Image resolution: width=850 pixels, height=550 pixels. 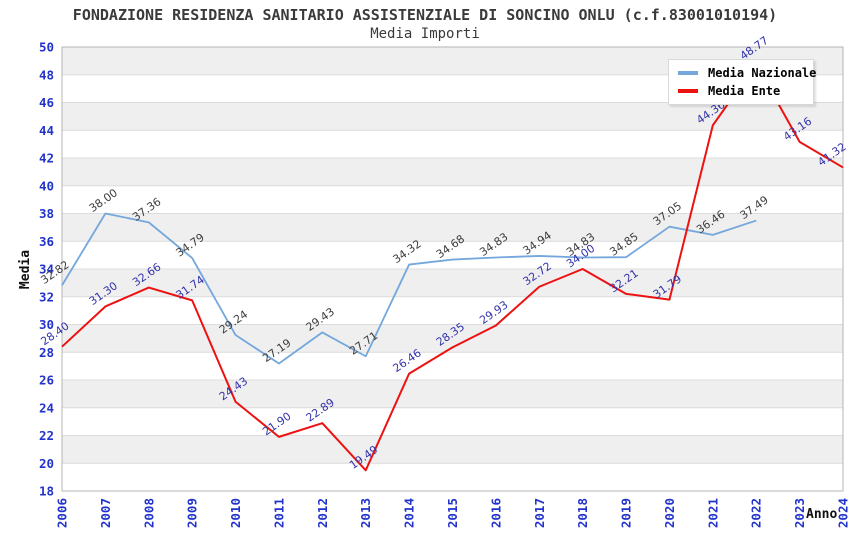 I want to click on svg-text: 26, so click(x=46, y=380).